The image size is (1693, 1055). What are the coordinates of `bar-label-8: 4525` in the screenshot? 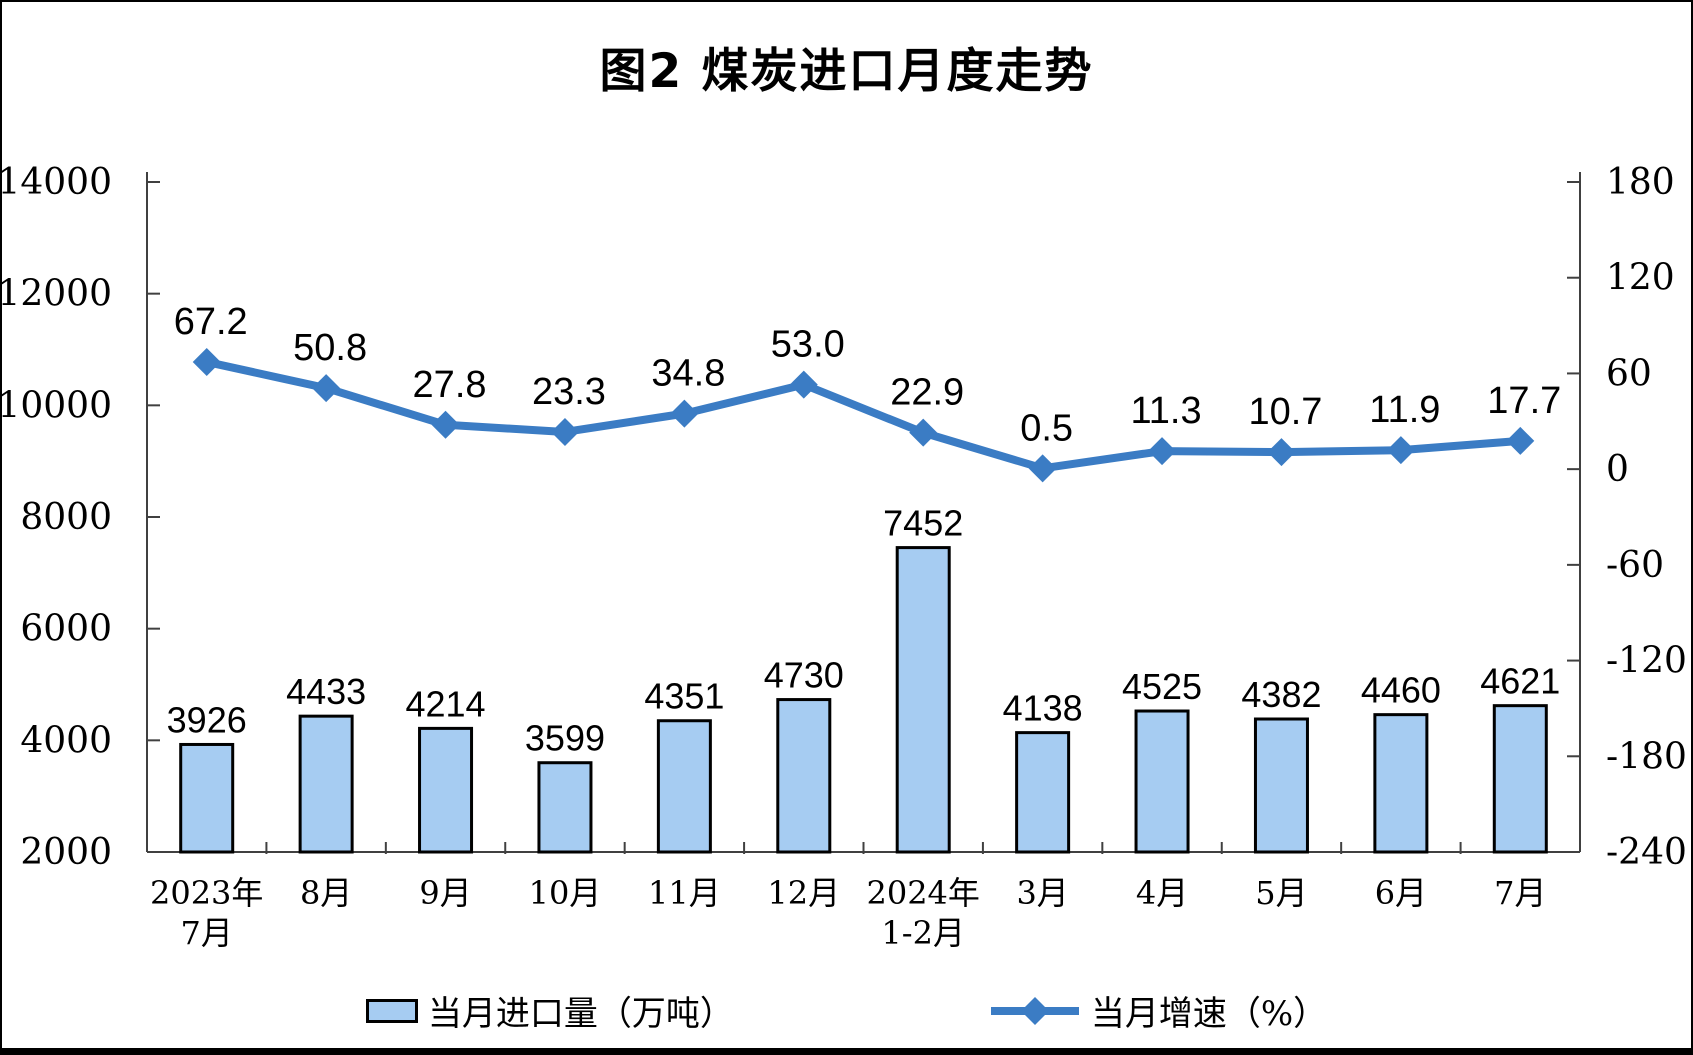 It's located at (1162, 686).